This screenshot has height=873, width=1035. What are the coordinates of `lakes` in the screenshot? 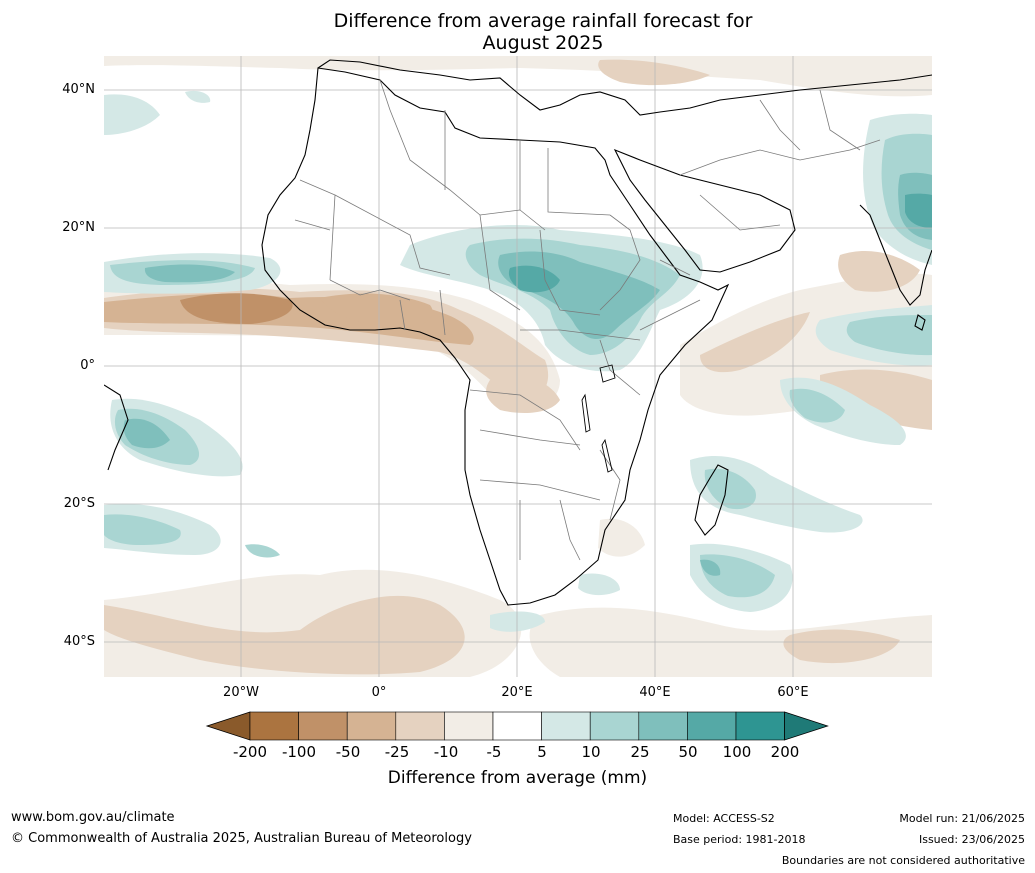 It's located at (598, 418).